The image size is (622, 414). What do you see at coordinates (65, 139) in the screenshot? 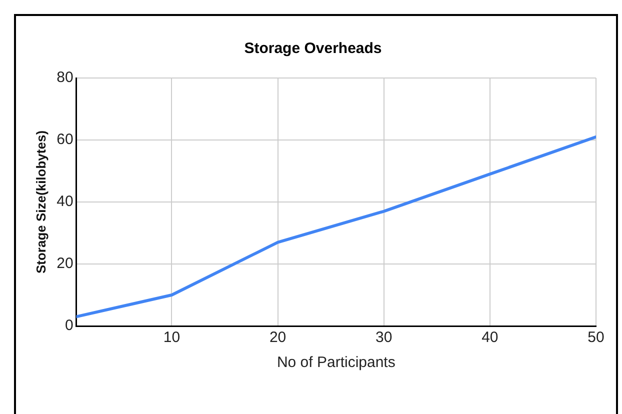
I see `y-tick-label: 60` at bounding box center [65, 139].